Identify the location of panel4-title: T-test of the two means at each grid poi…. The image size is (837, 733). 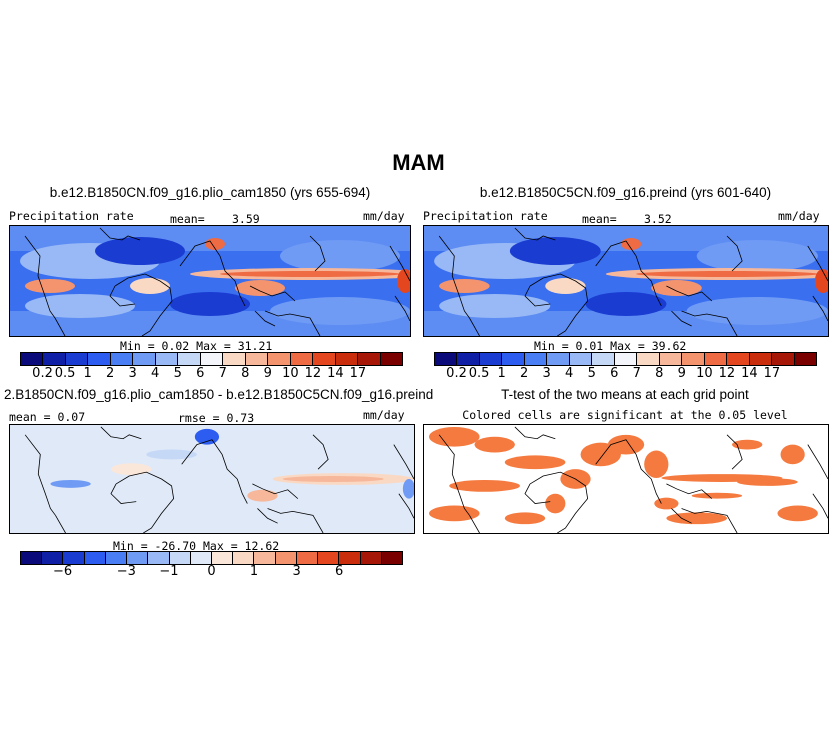
(625, 394).